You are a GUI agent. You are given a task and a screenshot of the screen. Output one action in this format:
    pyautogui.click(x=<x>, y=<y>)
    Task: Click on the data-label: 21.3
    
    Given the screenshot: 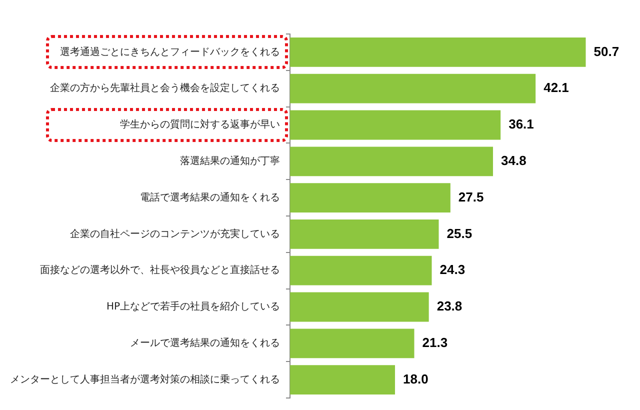 What is the action you would take?
    pyautogui.click(x=435, y=342)
    